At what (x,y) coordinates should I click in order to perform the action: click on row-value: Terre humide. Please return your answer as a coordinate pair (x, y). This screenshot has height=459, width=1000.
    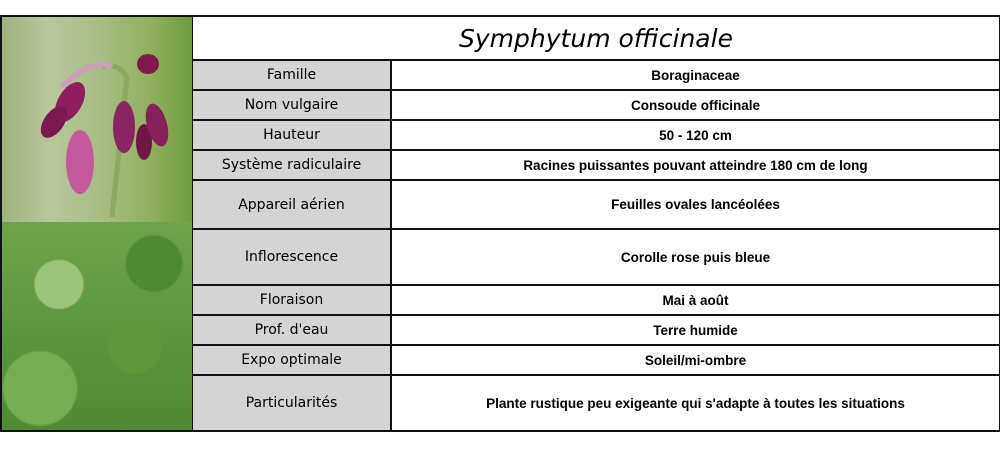
    Looking at the image, I should click on (695, 330).